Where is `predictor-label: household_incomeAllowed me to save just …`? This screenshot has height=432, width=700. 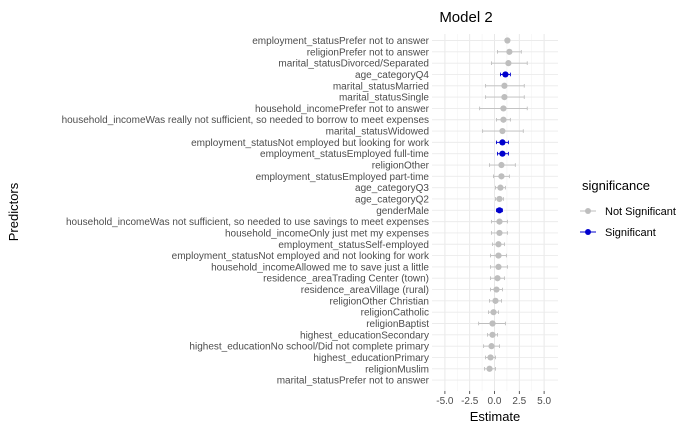
predictor-label: household_incomeAllowed me to save just … is located at coordinates (320, 267).